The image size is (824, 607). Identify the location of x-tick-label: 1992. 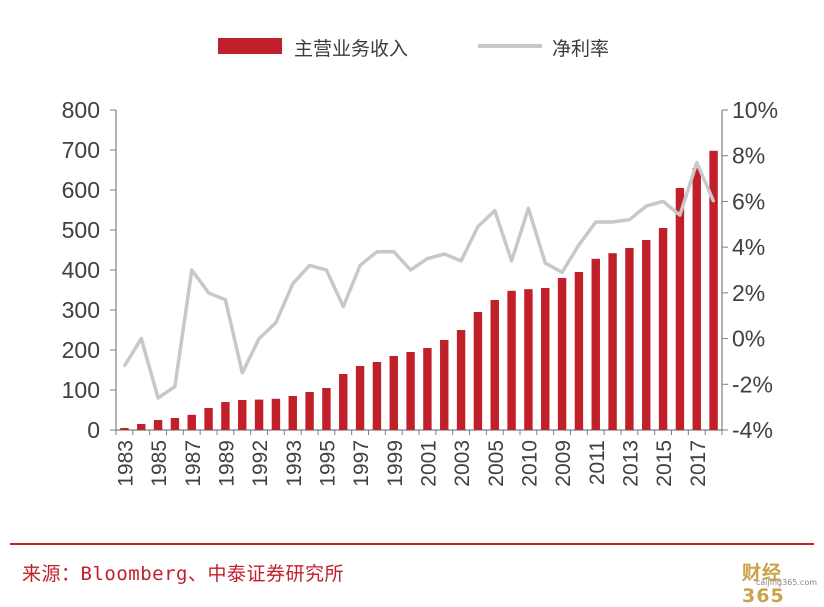
(260, 463).